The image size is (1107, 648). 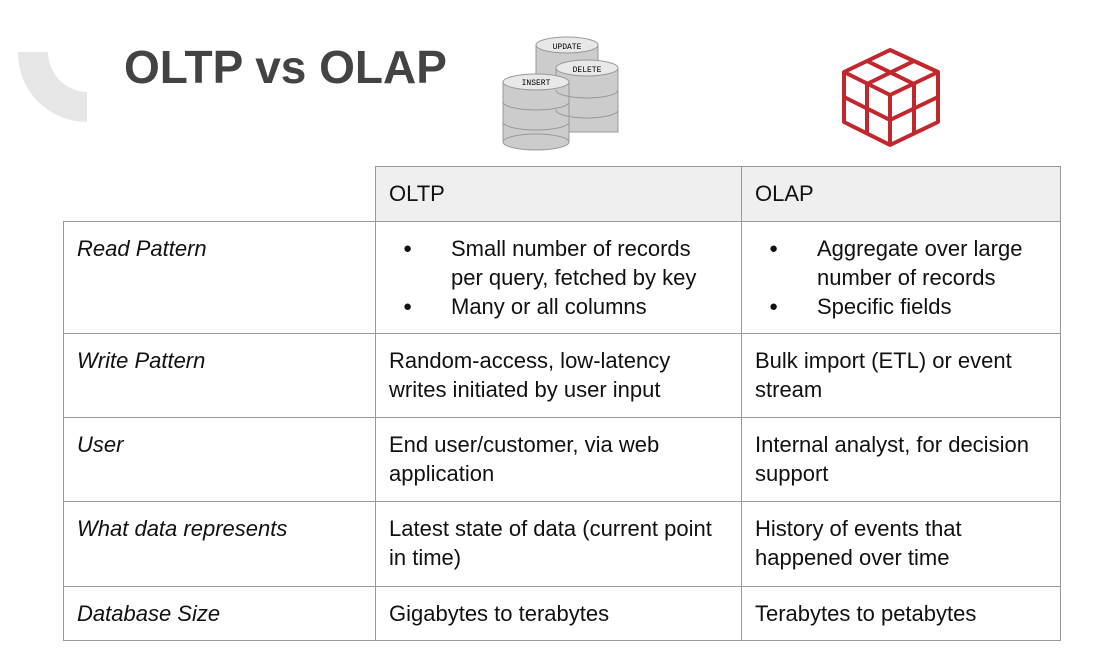 What do you see at coordinates (219, 459) in the screenshot?
I see `row-label: User` at bounding box center [219, 459].